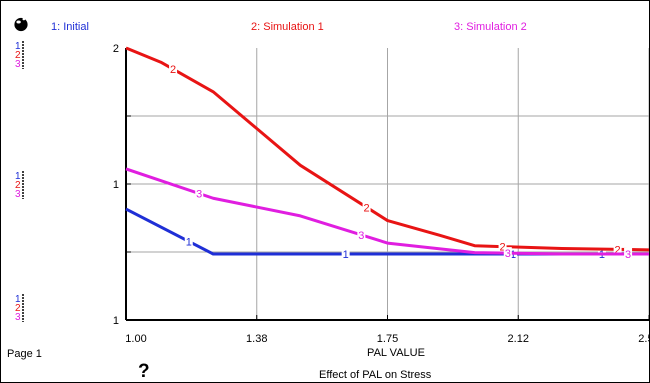 The width and height of the screenshot is (650, 383). I want to click on x-tick-label: 1.75, so click(387, 339).